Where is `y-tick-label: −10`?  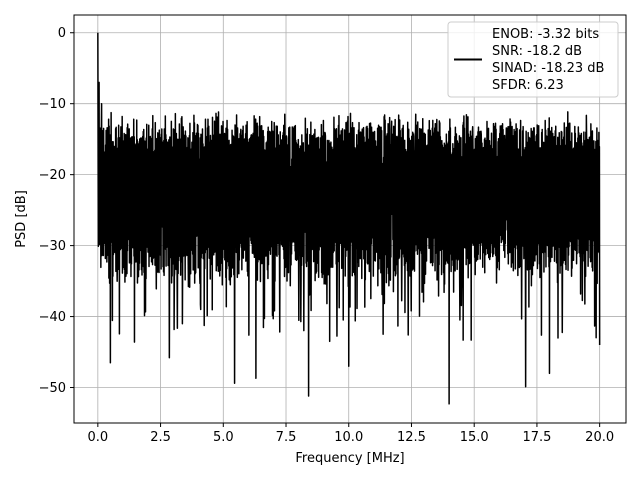 y-tick-label: −10 is located at coordinates (52, 104).